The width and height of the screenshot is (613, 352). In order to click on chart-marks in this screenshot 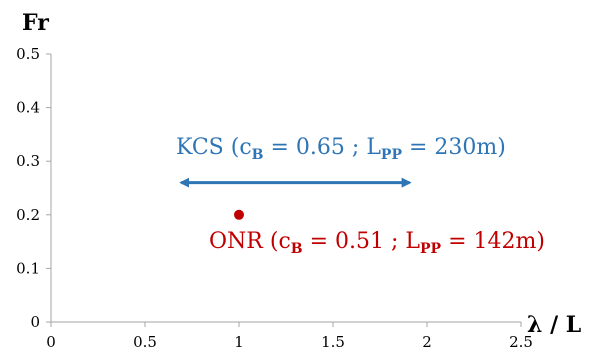, I will do `click(295, 198)`.